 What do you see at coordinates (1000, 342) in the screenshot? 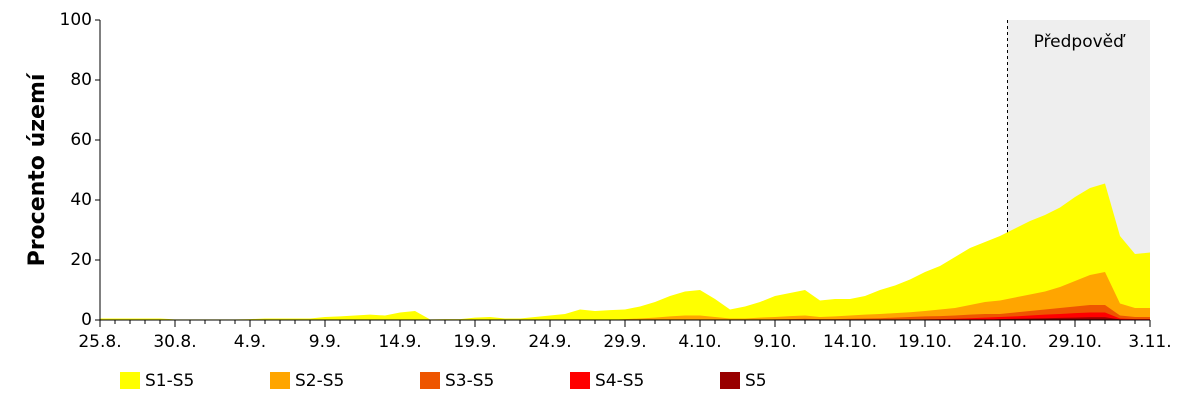
I see `x-tick-label: 24.10.` at bounding box center [1000, 342].